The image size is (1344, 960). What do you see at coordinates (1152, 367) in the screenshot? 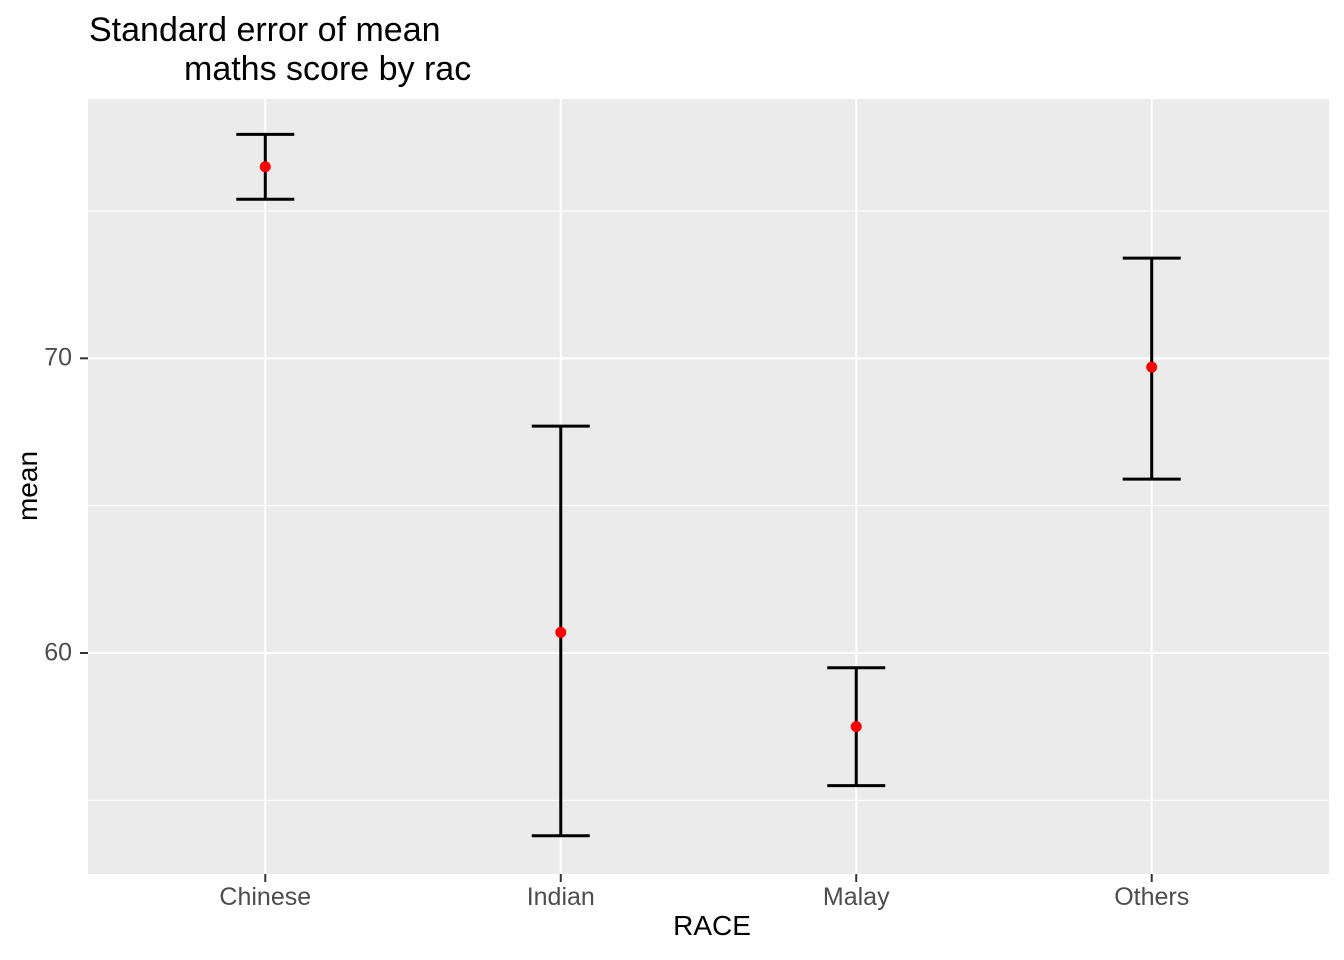
I see `mean-point-others` at bounding box center [1152, 367].